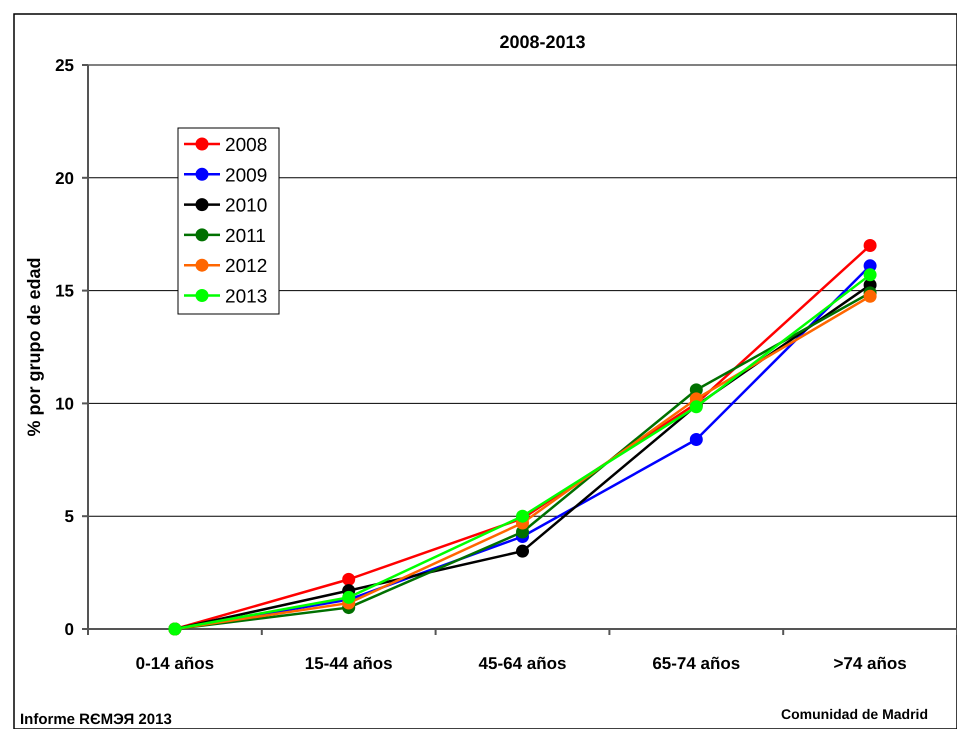 The width and height of the screenshot is (957, 729). What do you see at coordinates (245, 236) in the screenshot?
I see `legend-label: 2011` at bounding box center [245, 236].